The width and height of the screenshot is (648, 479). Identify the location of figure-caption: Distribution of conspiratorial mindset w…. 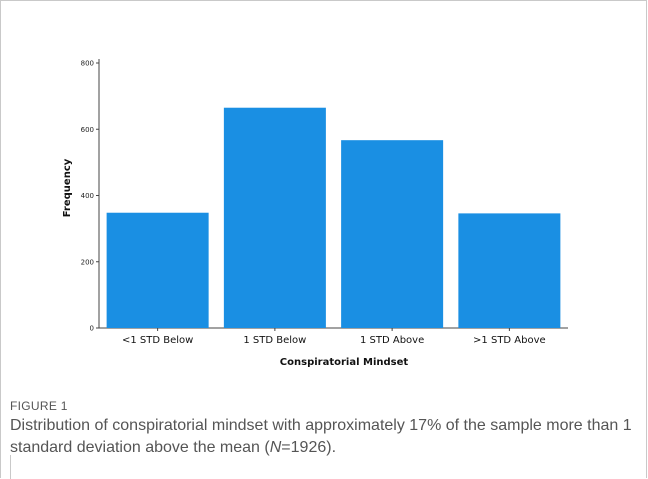
(322, 437).